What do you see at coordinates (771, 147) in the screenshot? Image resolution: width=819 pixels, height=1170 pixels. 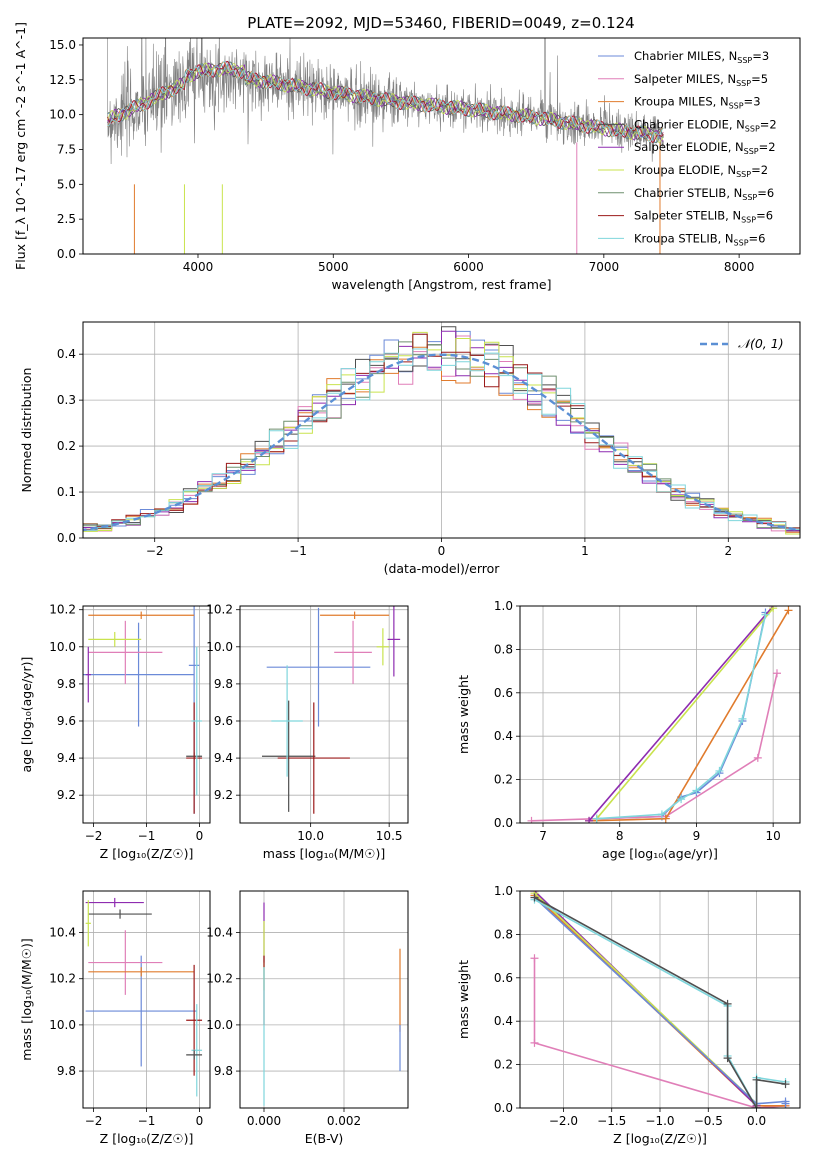 I see `legend-nssp: 2` at bounding box center [771, 147].